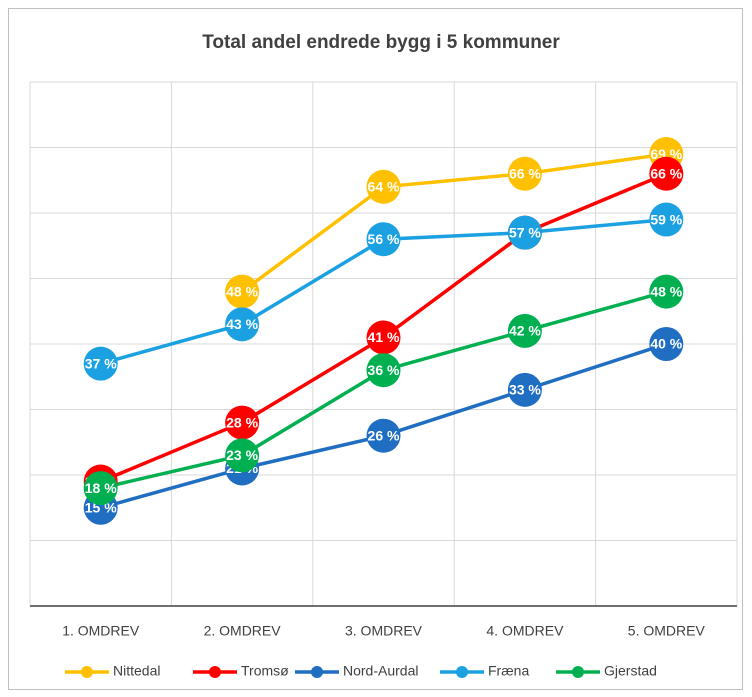 This screenshot has height=697, width=752. Describe the element at coordinates (508, 671) in the screenshot. I see `legend-label: Fræna` at that location.